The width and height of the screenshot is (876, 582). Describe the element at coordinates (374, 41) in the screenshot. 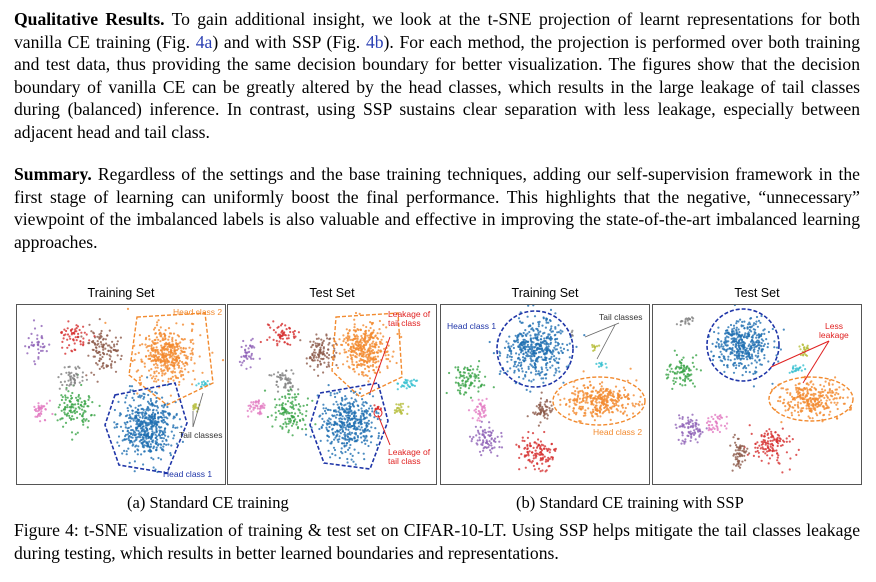

I see `figure-ref-4b: 4b` at that location.